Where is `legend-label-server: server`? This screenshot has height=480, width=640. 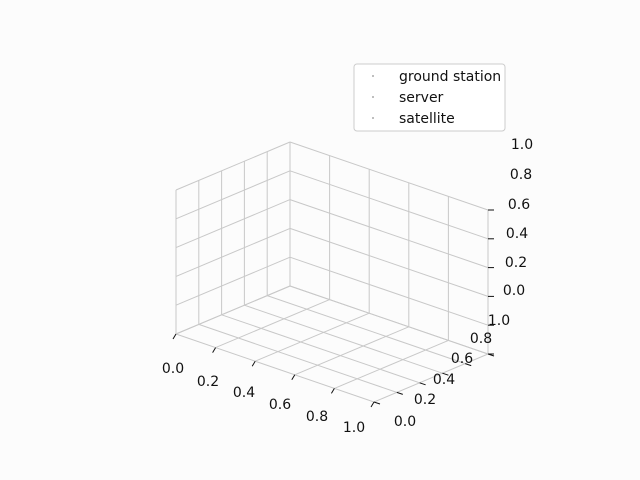
legend-label-server: server is located at coordinates (421, 98).